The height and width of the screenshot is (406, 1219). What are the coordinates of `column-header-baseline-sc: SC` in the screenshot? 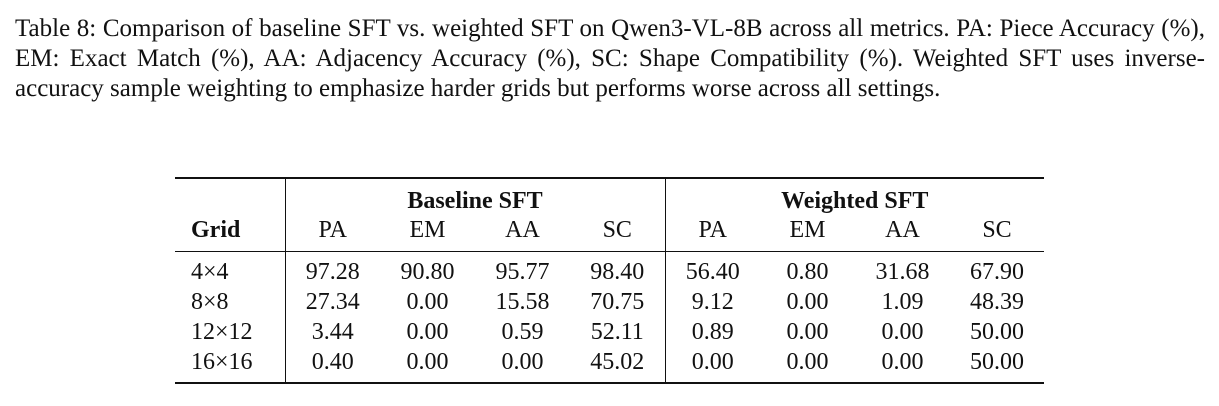 It's located at (617, 230).